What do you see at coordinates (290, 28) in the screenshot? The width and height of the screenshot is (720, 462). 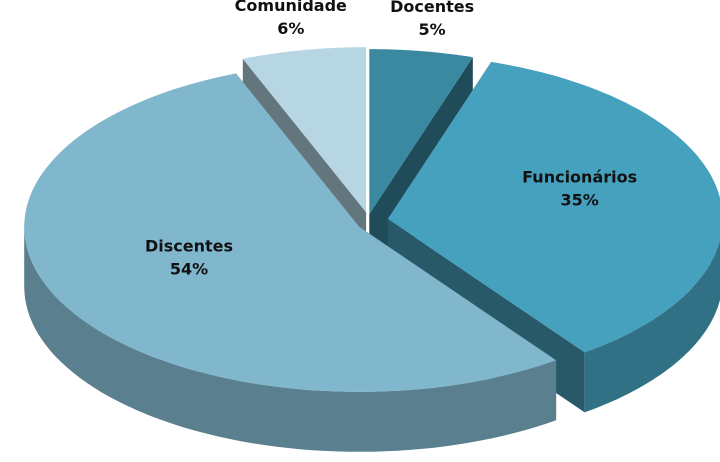 I see `value-label: 6%` at bounding box center [290, 28].